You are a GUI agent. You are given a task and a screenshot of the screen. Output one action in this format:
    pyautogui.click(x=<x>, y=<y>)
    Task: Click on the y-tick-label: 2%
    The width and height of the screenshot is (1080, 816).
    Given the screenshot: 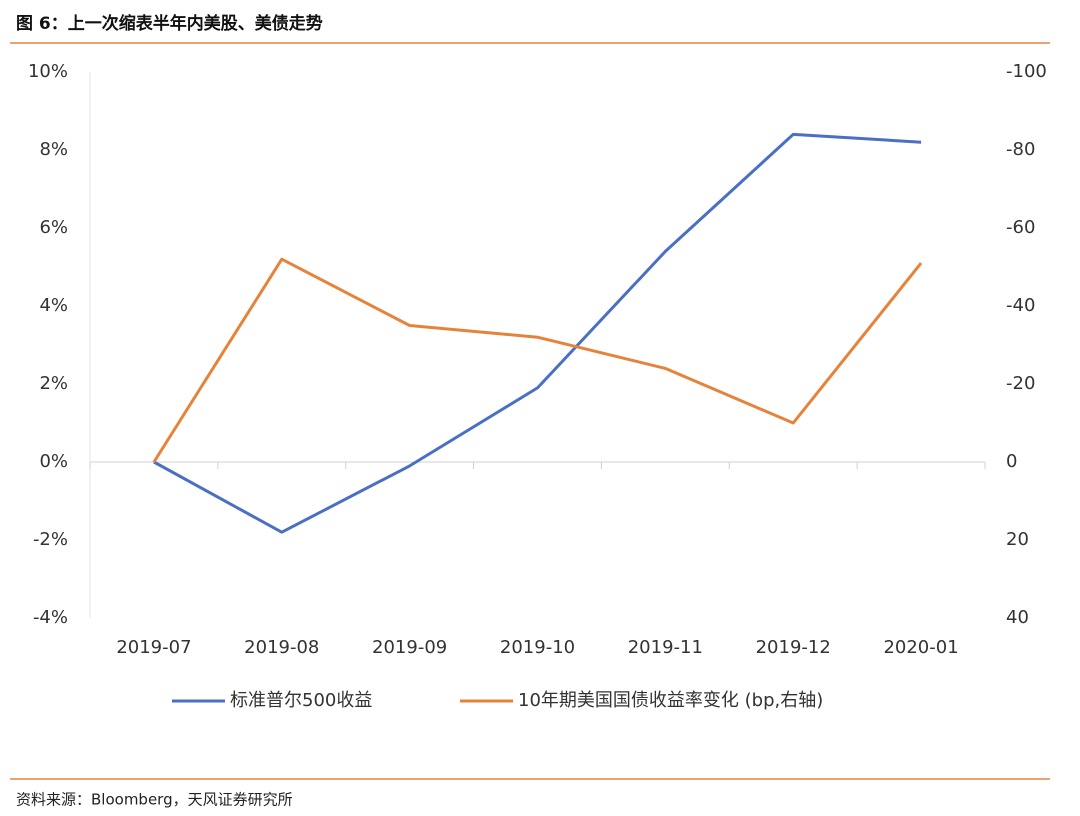 What is the action you would take?
    pyautogui.click(x=53, y=383)
    